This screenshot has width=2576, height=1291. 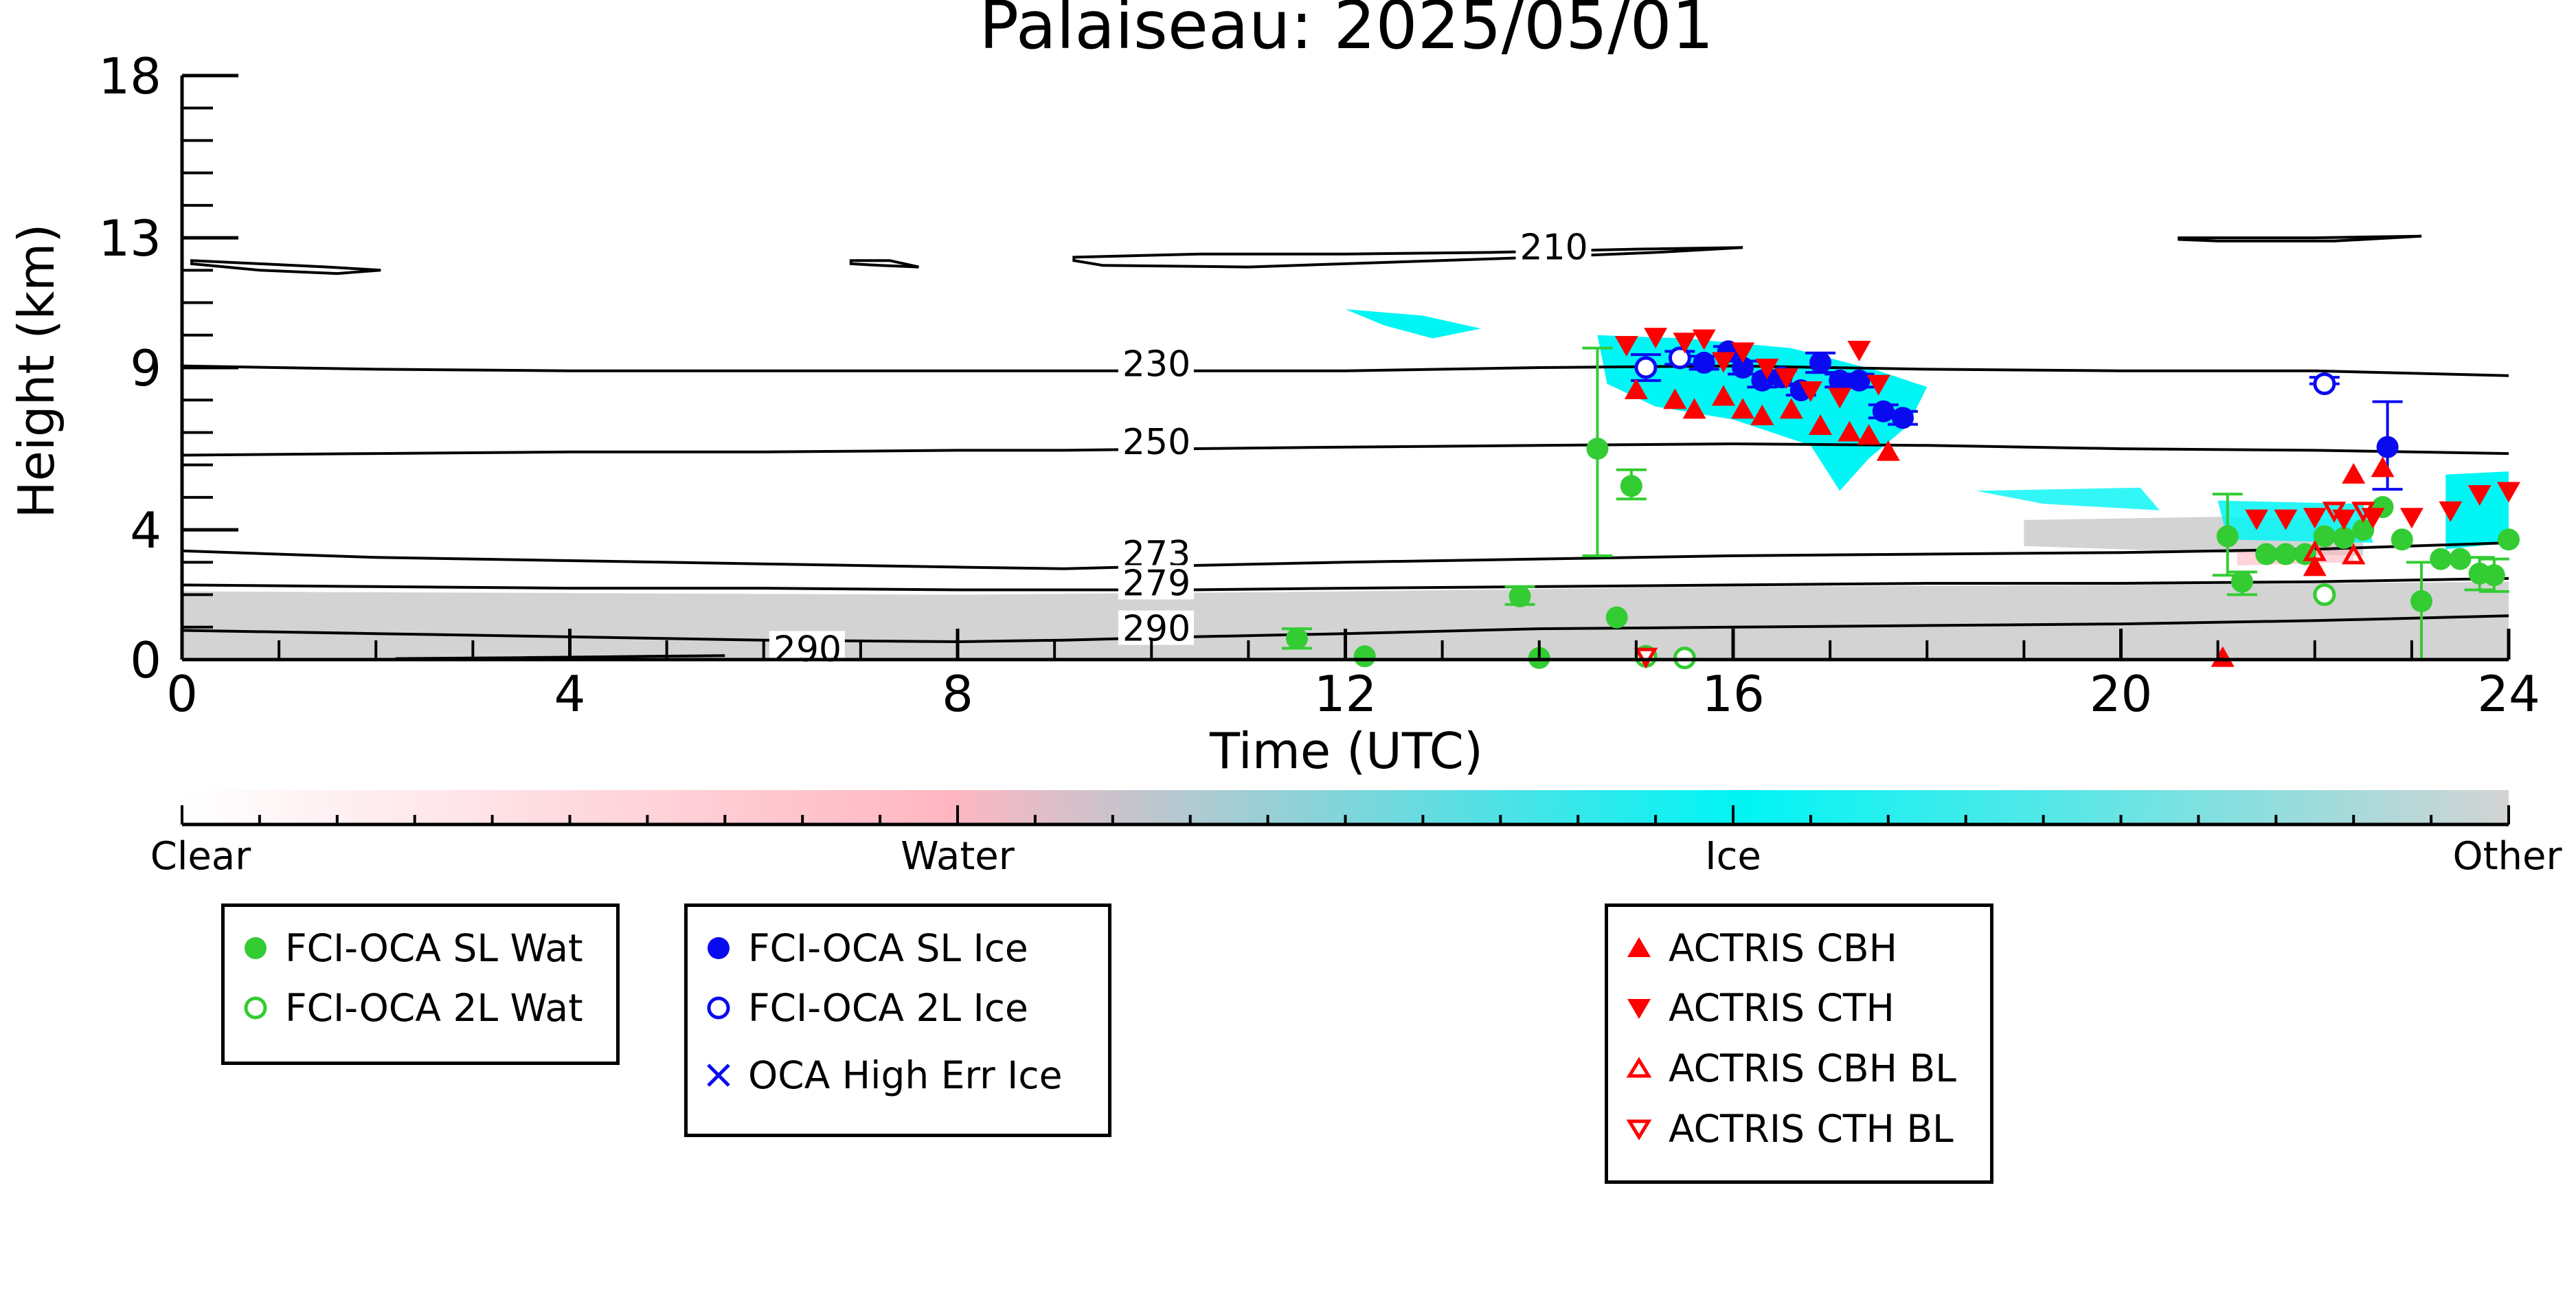 I want to click on legend-item: ACTRIS CBH, so click(x=1759, y=948).